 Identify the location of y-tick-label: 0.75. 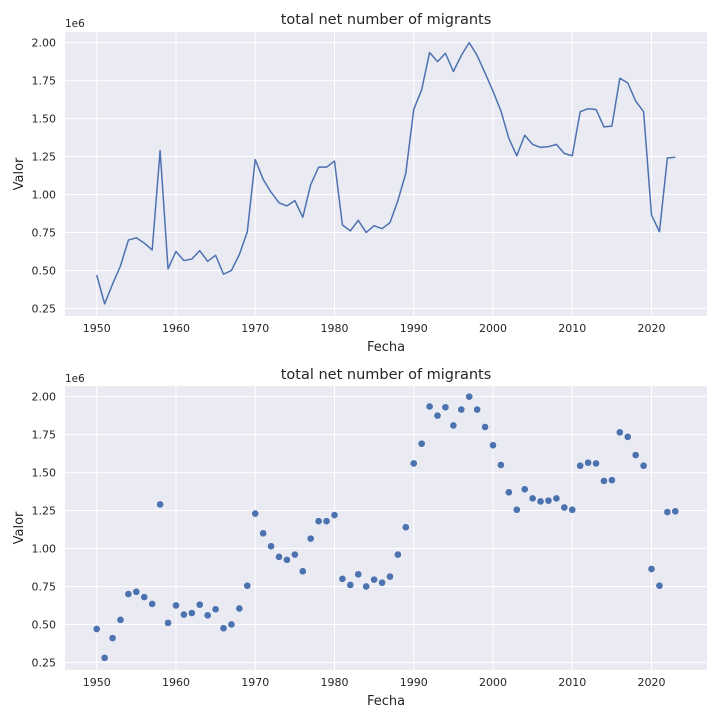
(44, 232).